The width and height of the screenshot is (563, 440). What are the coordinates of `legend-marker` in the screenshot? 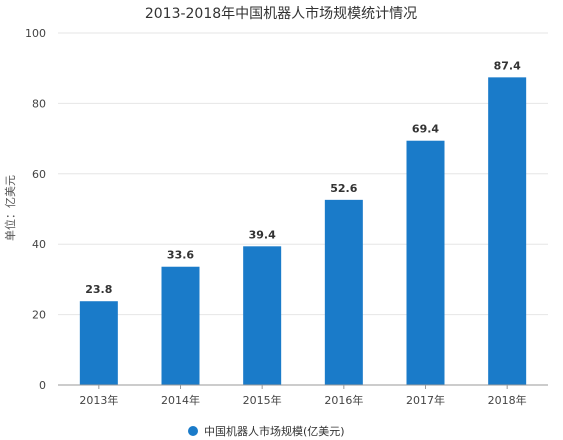 It's located at (193, 431).